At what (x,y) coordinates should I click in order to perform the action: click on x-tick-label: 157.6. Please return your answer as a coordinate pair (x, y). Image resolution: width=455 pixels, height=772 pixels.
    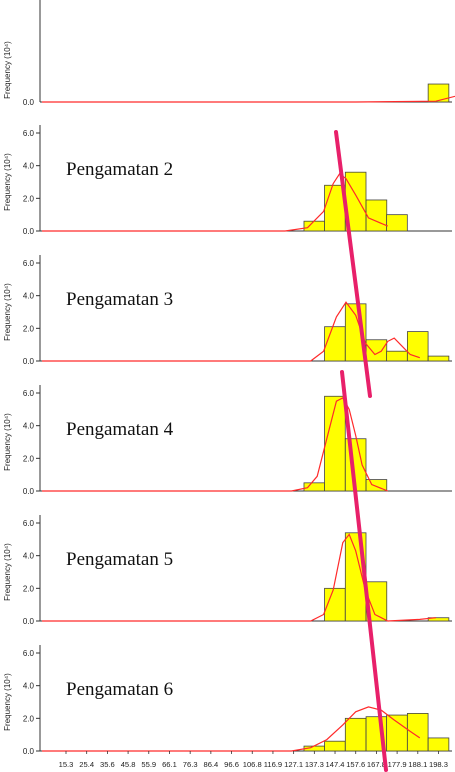
    Looking at the image, I should click on (355, 764).